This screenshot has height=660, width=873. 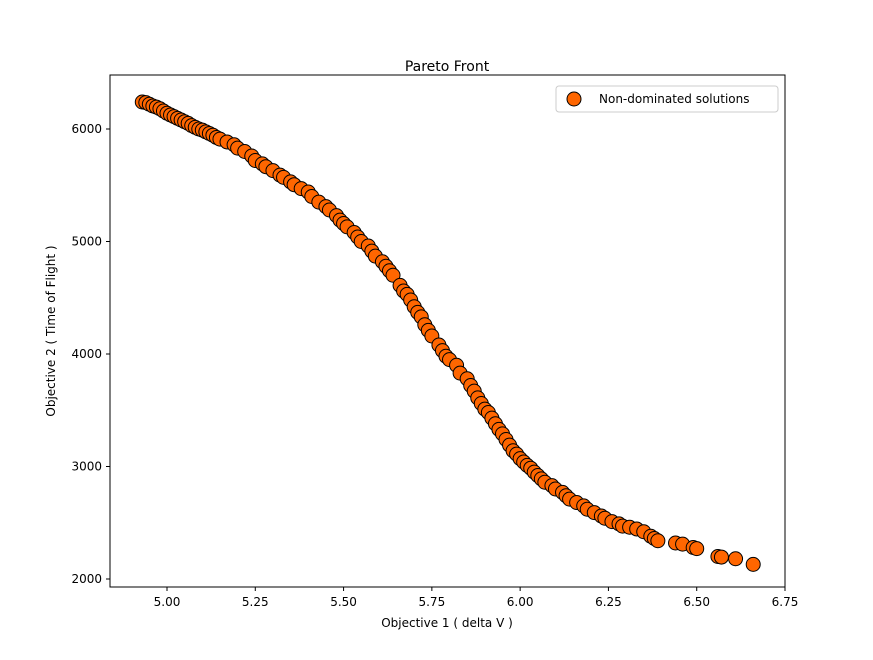 What do you see at coordinates (51, 330) in the screenshot?
I see `y-axis-label: Objective 2 ( Time of Flight )` at bounding box center [51, 330].